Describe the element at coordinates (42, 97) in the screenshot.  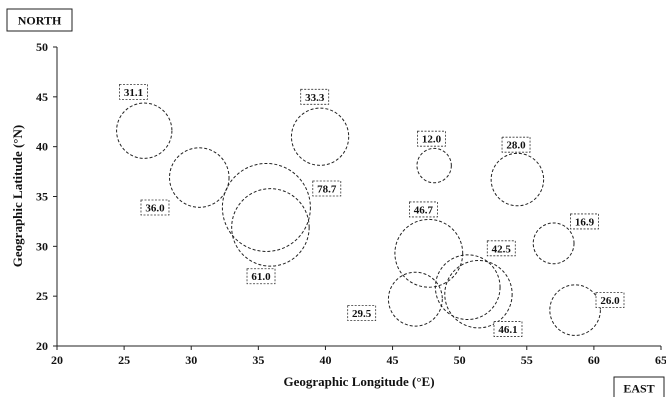
I see `y-tick-label: 45` at that location.